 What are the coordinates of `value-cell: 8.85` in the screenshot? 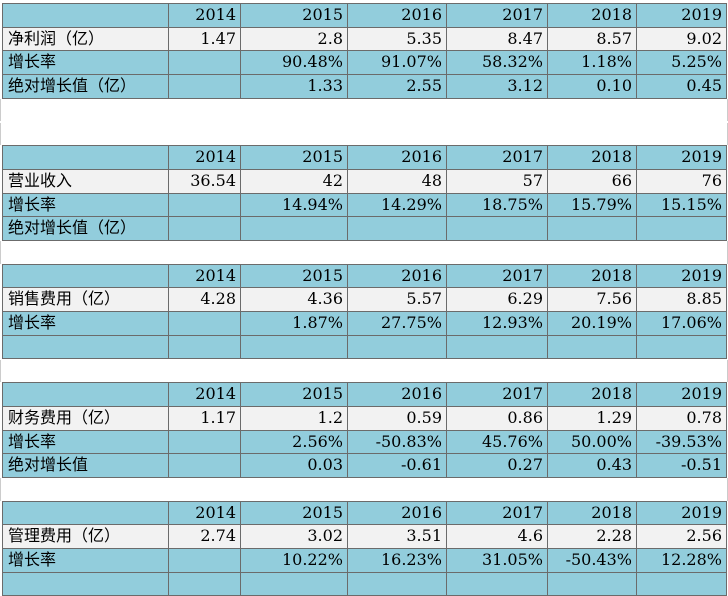 It's located at (681, 300).